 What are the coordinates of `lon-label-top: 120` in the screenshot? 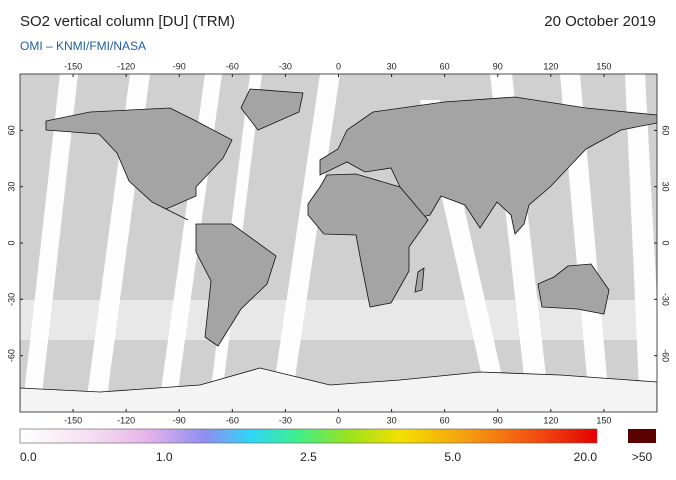 It's located at (550, 66).